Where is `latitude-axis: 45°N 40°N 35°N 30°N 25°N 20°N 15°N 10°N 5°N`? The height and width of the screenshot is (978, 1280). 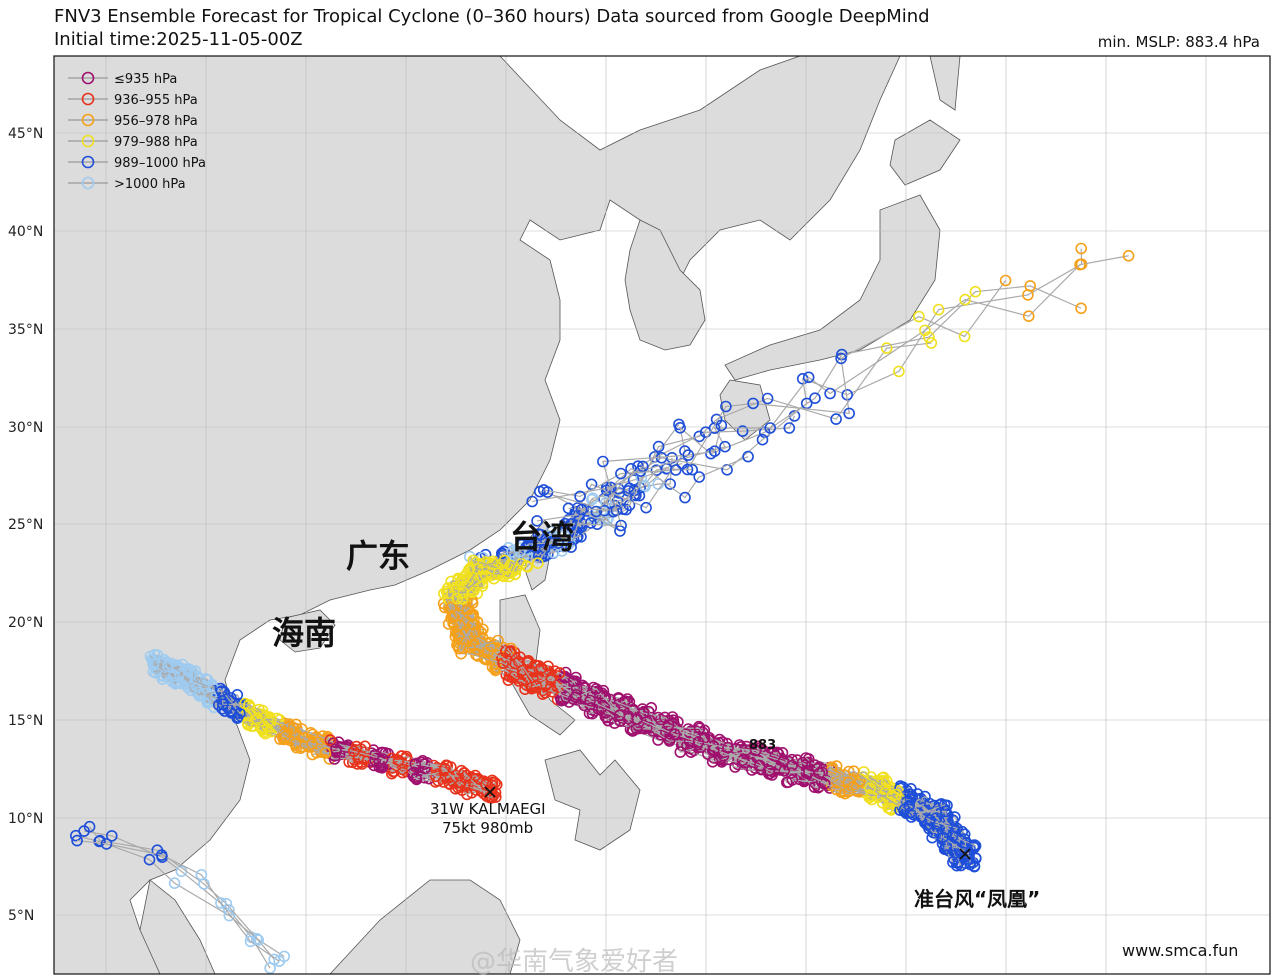 latitude-axis: 45°N 40°N 35°N 30°N 25°N 20°N 15°N 10°N 5°N is located at coordinates (25, 525).